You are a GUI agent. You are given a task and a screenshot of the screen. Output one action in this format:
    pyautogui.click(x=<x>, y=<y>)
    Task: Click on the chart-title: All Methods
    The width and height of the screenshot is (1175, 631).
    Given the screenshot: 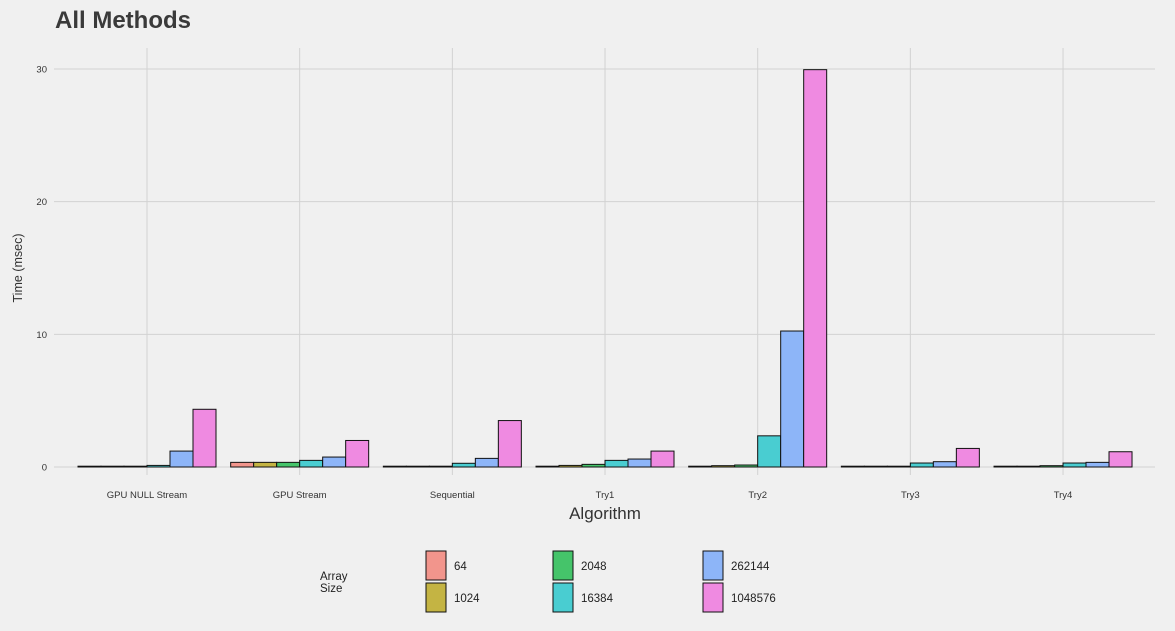 What is the action you would take?
    pyautogui.click(x=123, y=20)
    